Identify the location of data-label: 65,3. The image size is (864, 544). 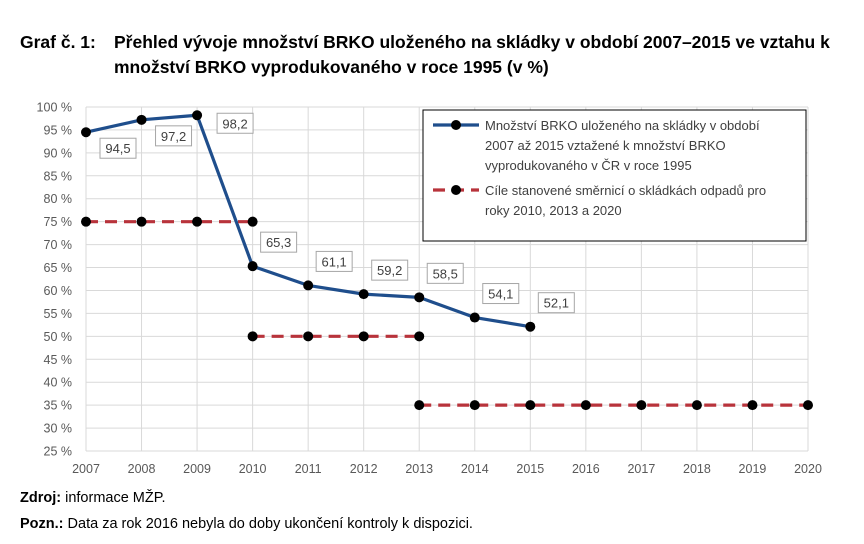
(278, 242).